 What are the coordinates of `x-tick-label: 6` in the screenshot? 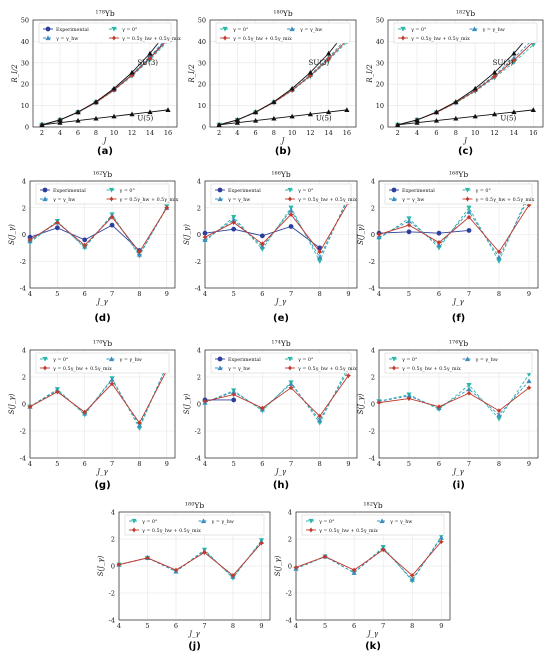 It's located at (256, 133).